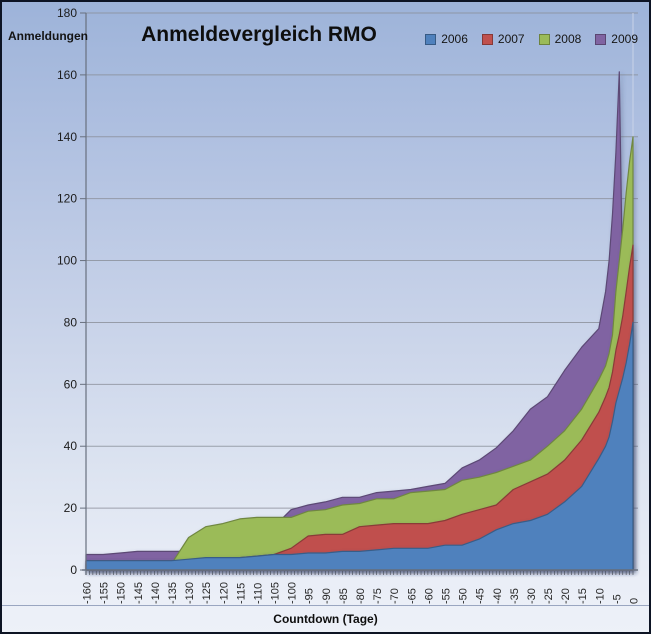 The height and width of the screenshot is (634, 651). What do you see at coordinates (139, 593) in the screenshot?
I see `x-tick-label--145: -145` at bounding box center [139, 593].